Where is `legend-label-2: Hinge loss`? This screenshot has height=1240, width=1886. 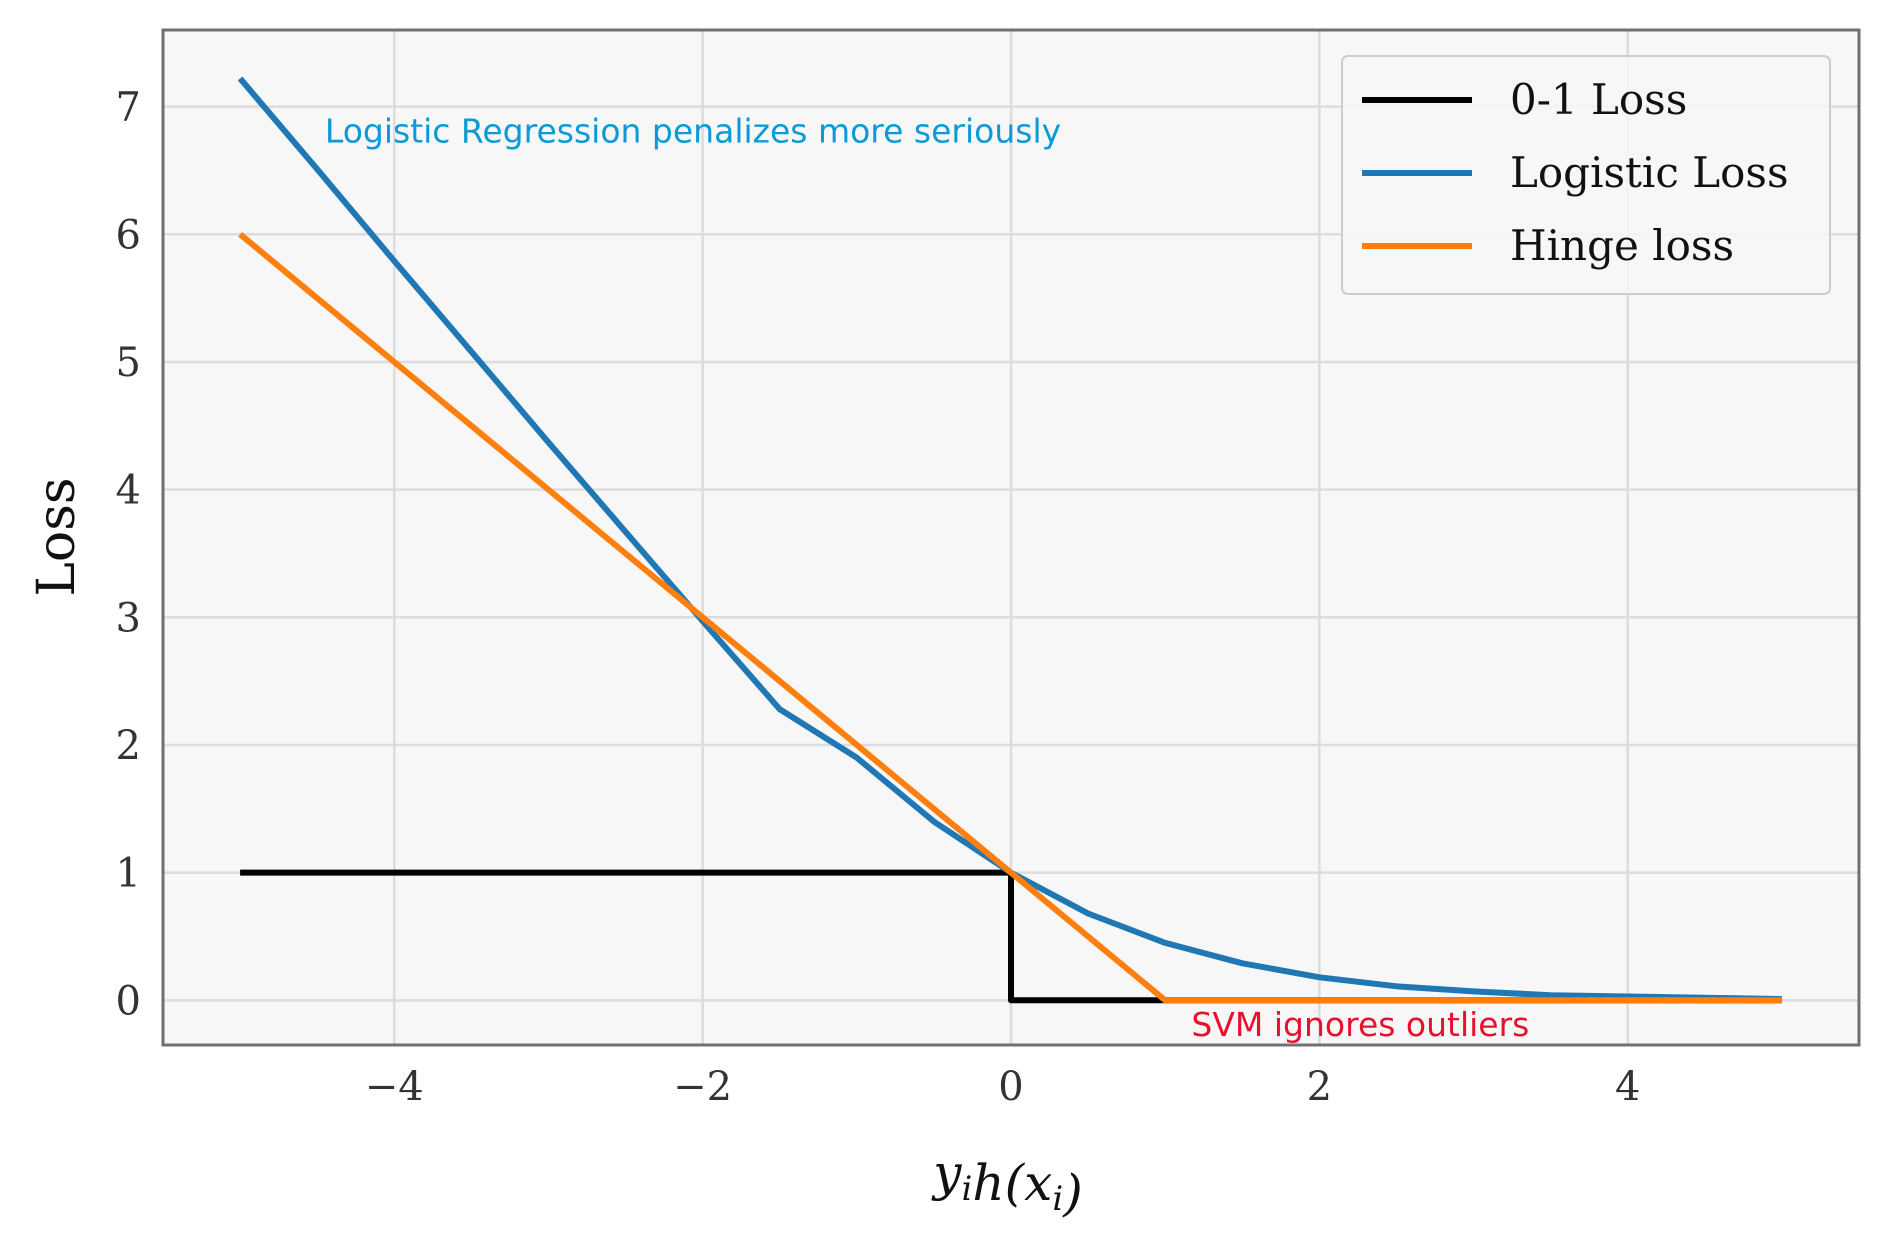 legend-label-2: Hinge loss is located at coordinates (1622, 245).